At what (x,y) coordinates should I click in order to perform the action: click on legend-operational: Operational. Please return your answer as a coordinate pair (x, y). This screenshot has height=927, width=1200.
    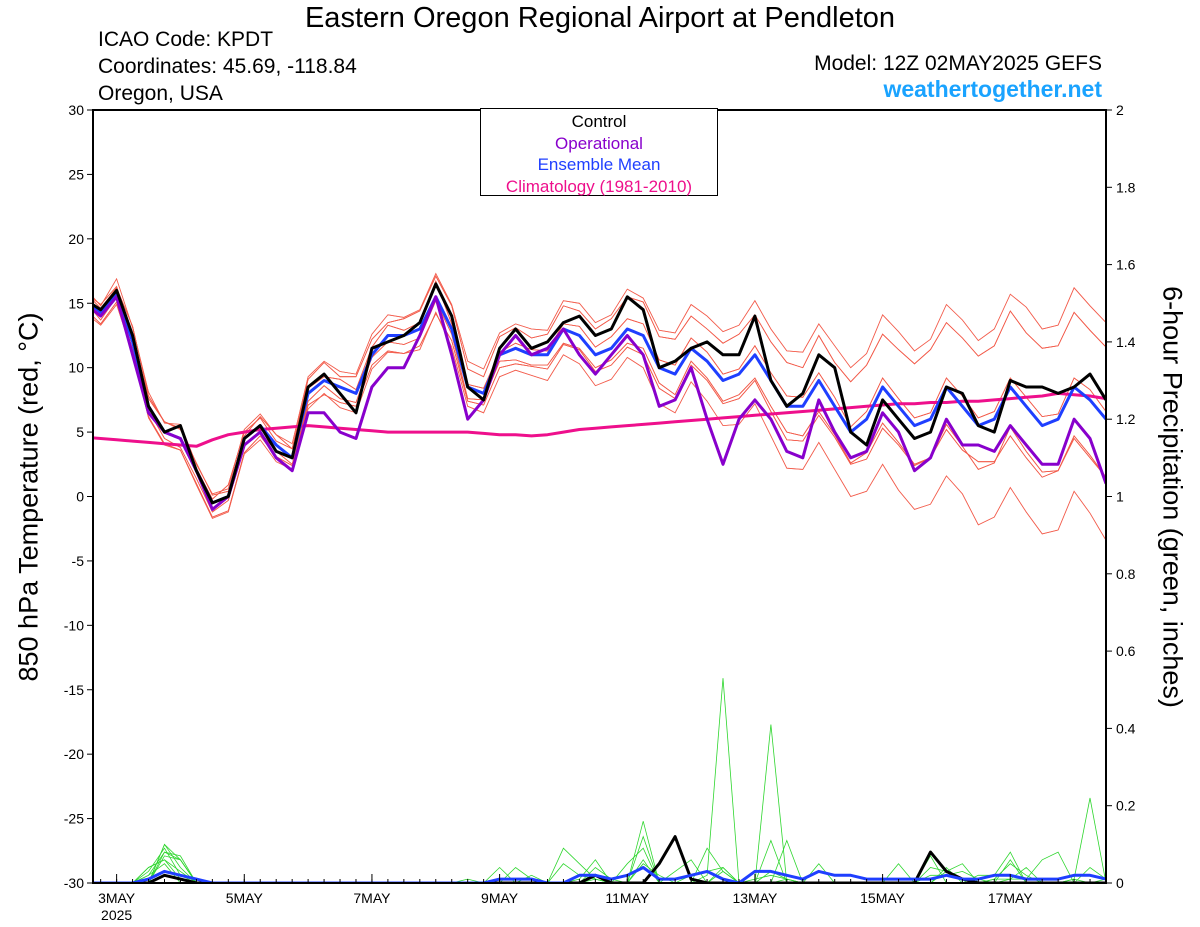
    Looking at the image, I should click on (599, 143).